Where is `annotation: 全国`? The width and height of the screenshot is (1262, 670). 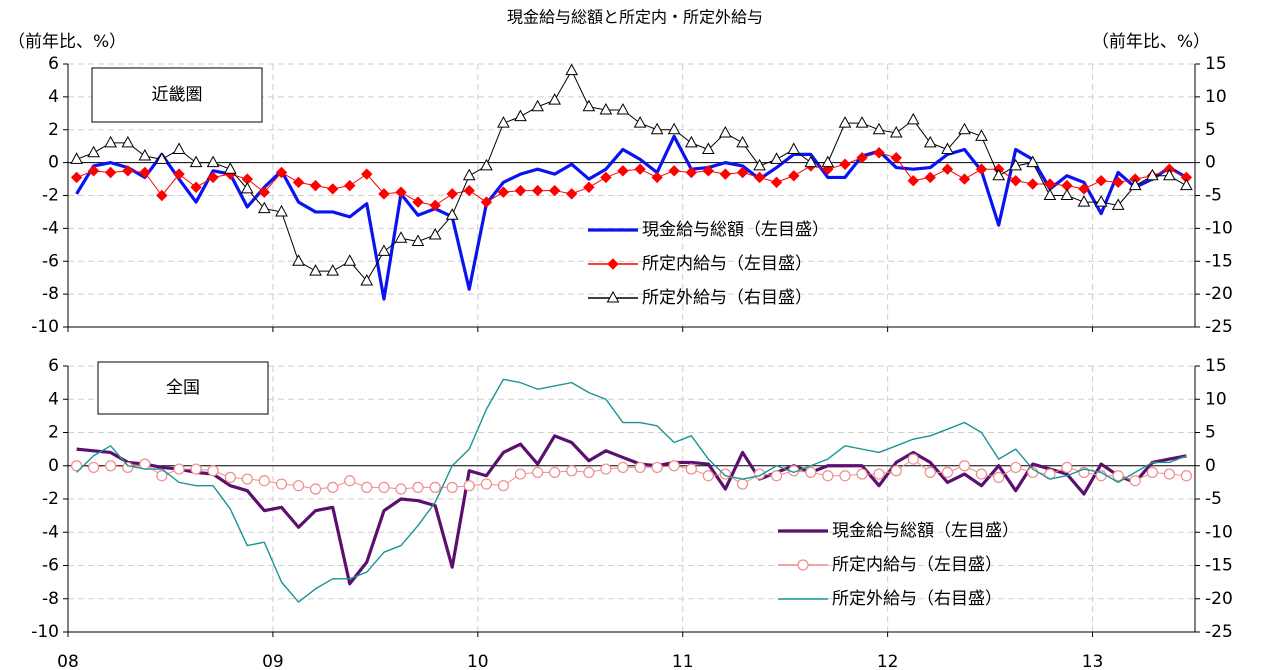 annotation: 全国 is located at coordinates (183, 388).